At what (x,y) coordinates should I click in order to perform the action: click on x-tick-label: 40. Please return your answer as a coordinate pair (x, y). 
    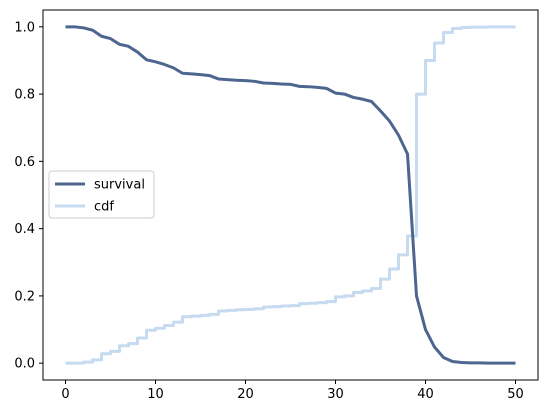
    Looking at the image, I should click on (425, 394).